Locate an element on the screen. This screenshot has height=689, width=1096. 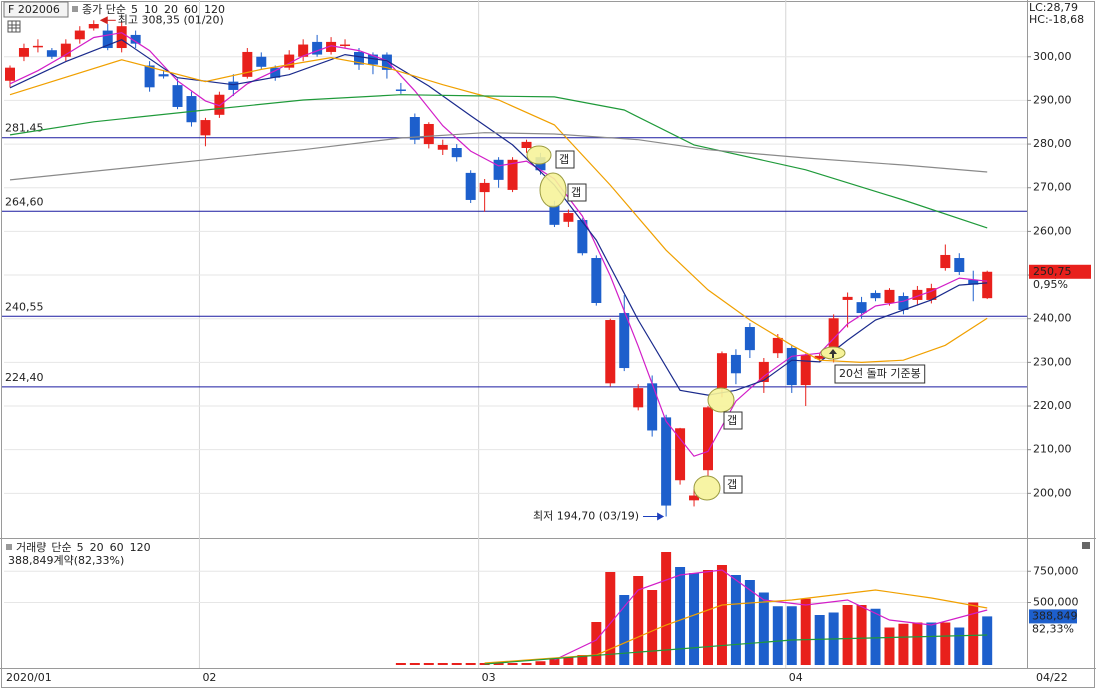
x-tick-label: 02 is located at coordinates (209, 677).